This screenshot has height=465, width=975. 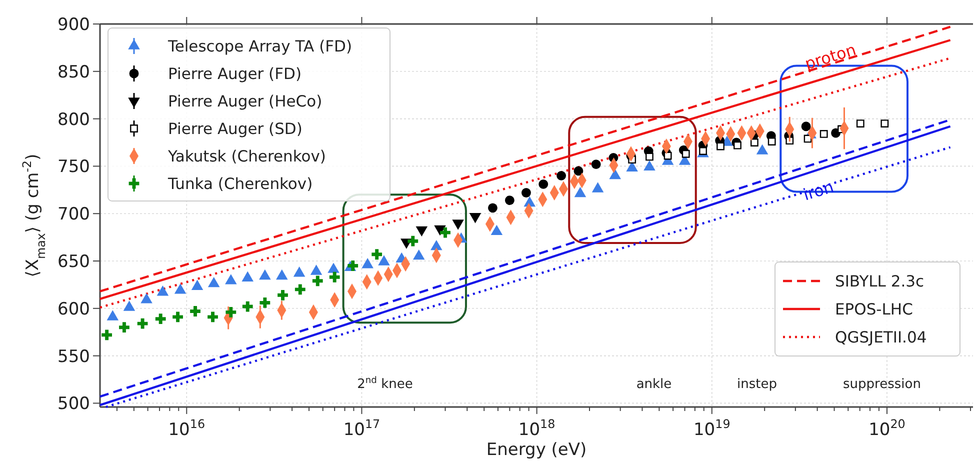 What do you see at coordinates (74, 404) in the screenshot?
I see `y-tick-label: 500` at bounding box center [74, 404].